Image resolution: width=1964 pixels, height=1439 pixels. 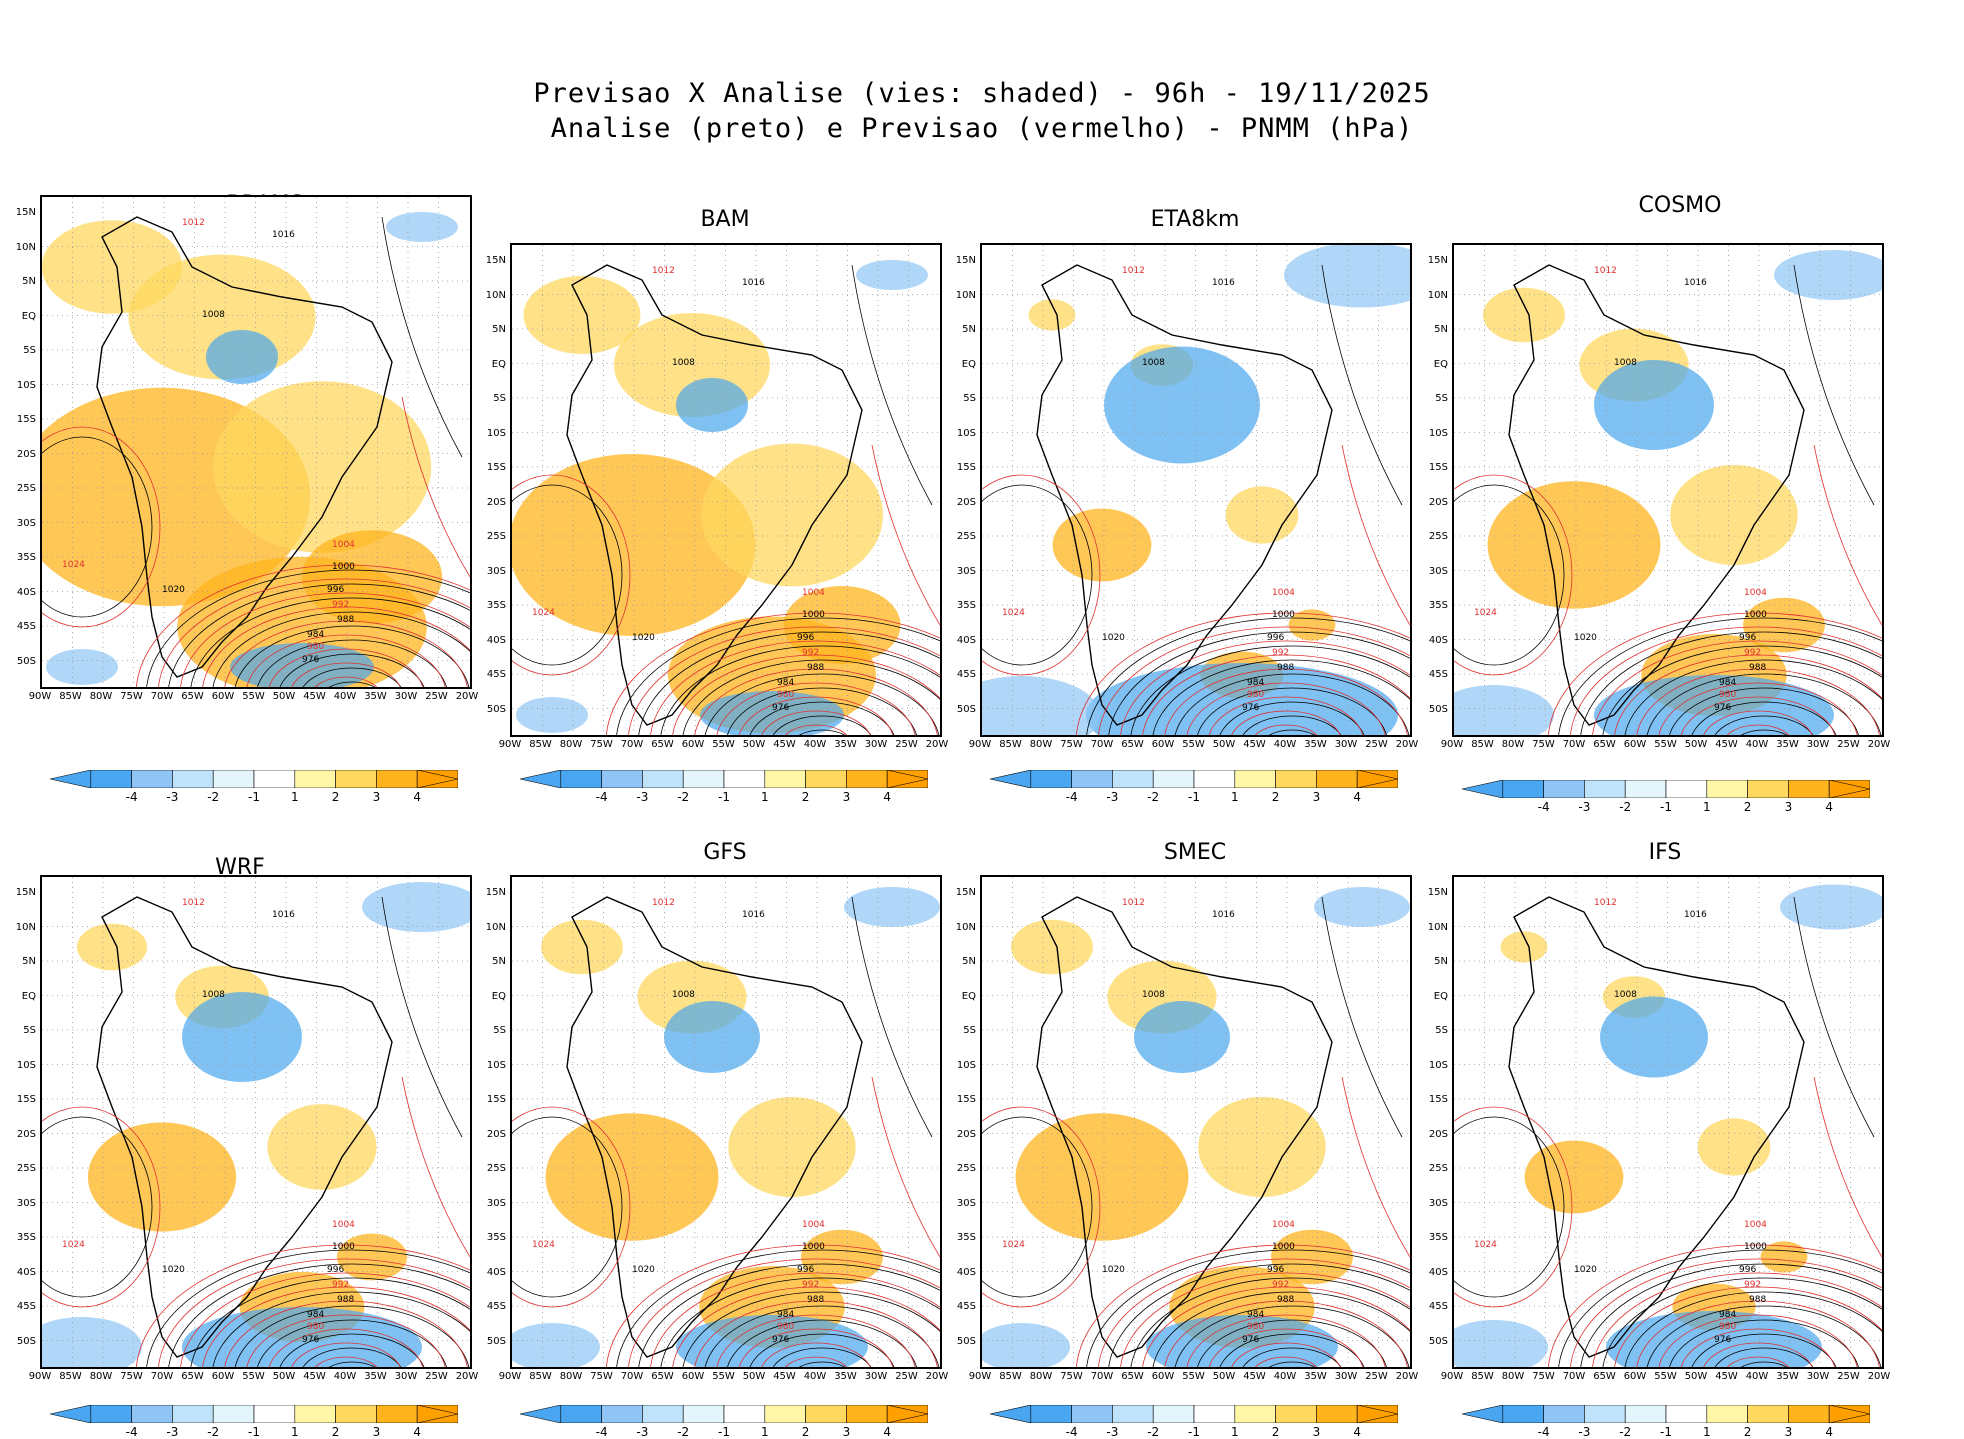 I want to click on lat-label: 20S, so click(x=1438, y=1134).